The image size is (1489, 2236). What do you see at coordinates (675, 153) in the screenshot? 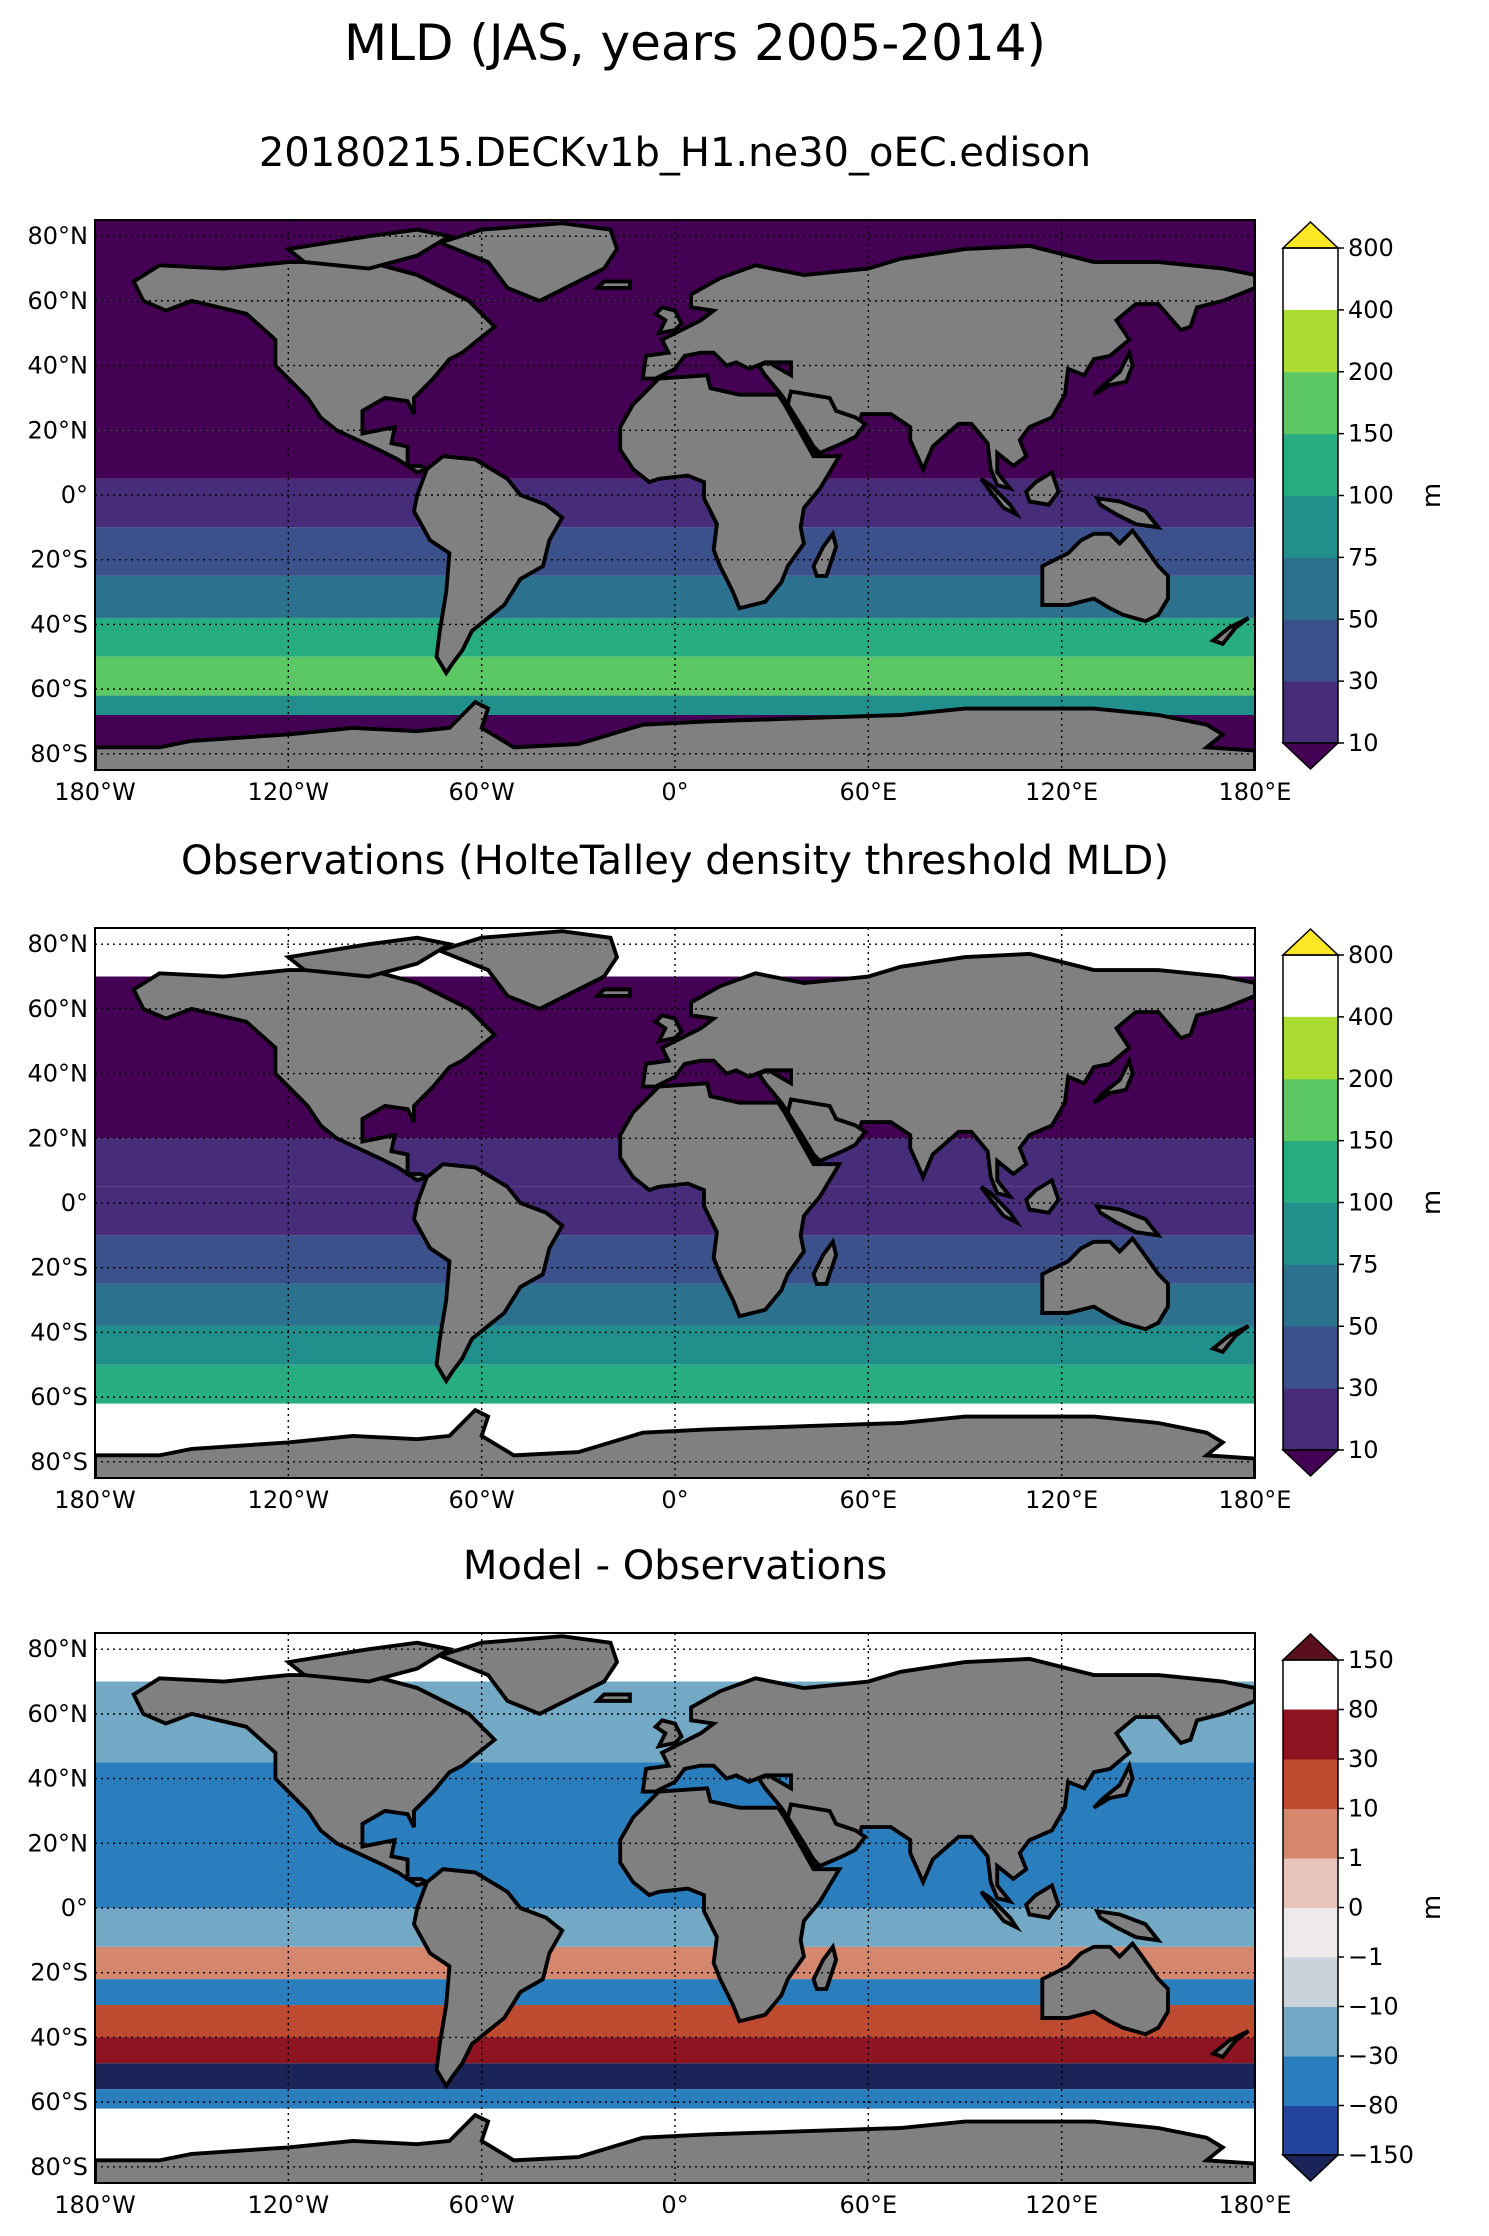
I see `panel-1-title: 20180215.DECKv1b_H1.ne30_oEC.edison` at bounding box center [675, 153].